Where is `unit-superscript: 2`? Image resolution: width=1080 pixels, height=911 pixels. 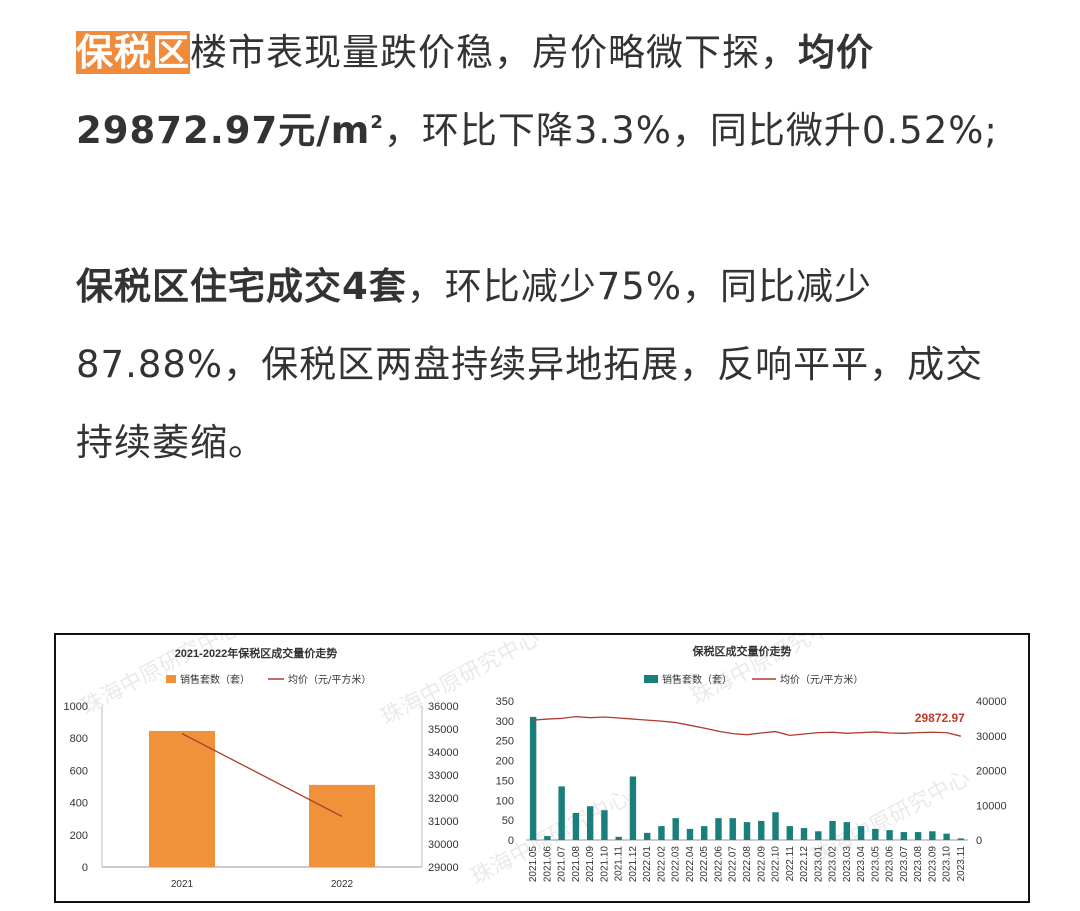
unit-superscript: 2 is located at coordinates (377, 122).